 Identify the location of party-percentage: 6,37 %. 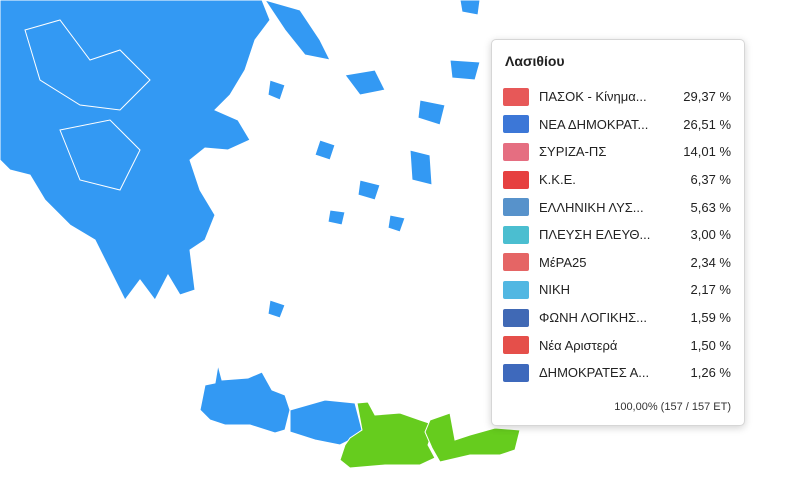
(710, 180).